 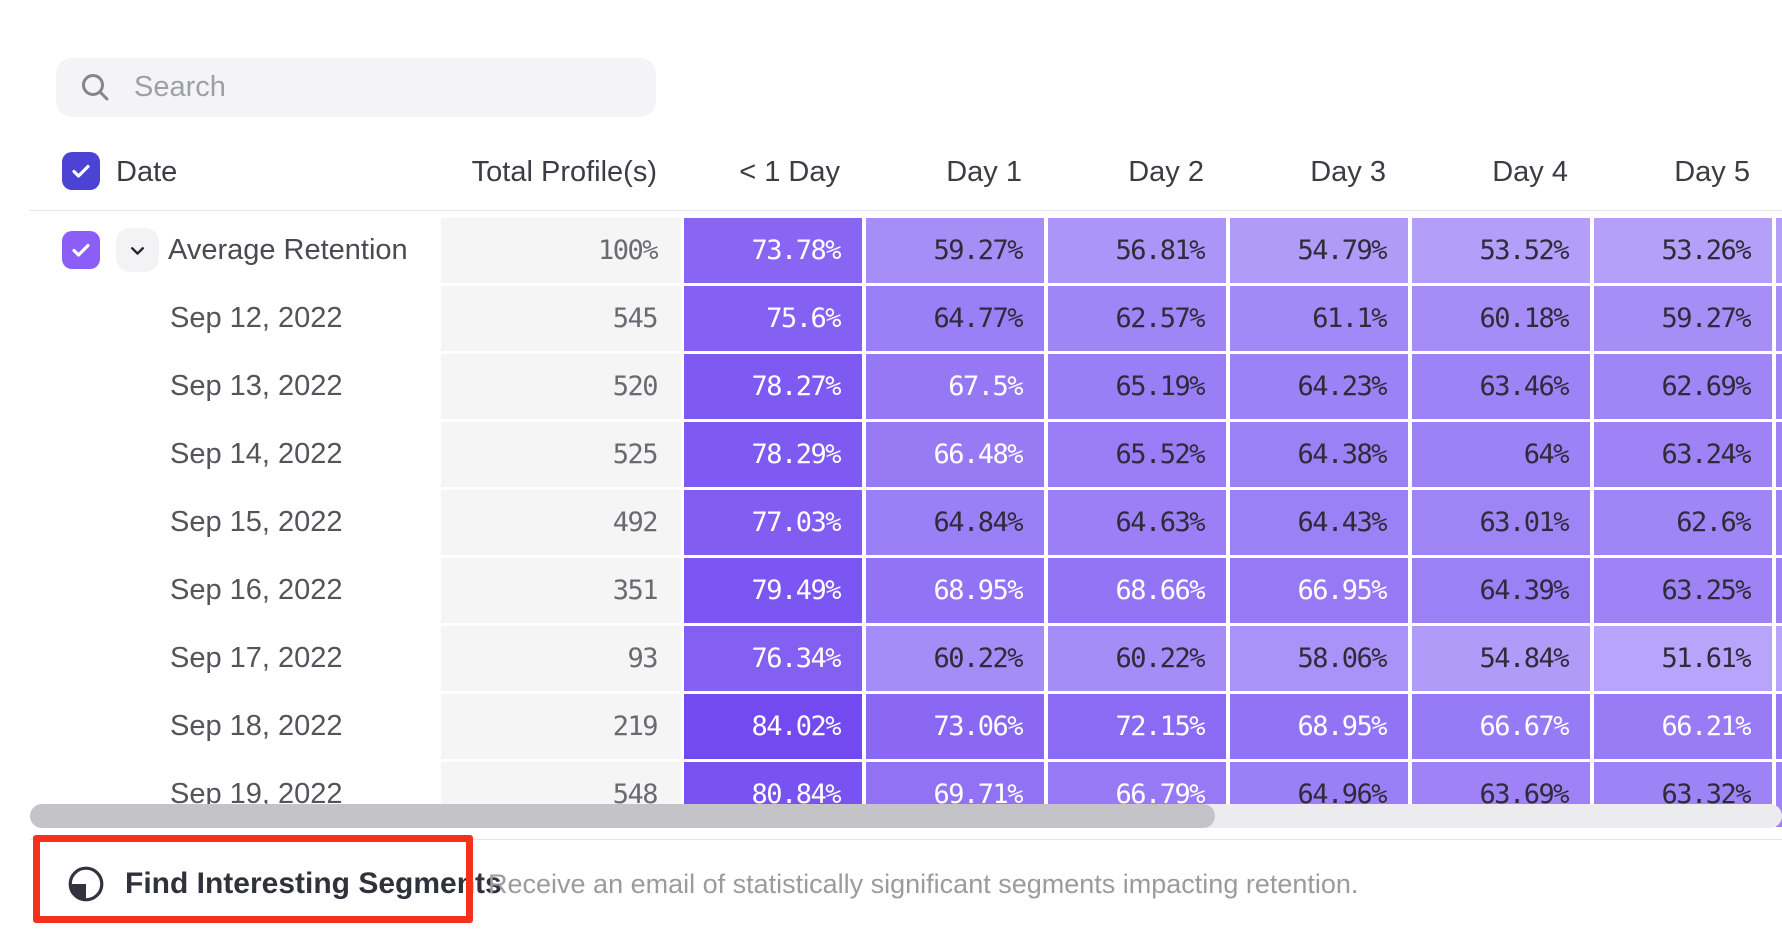 I want to click on retention-cell: 63.01%, so click(x=1501, y=522).